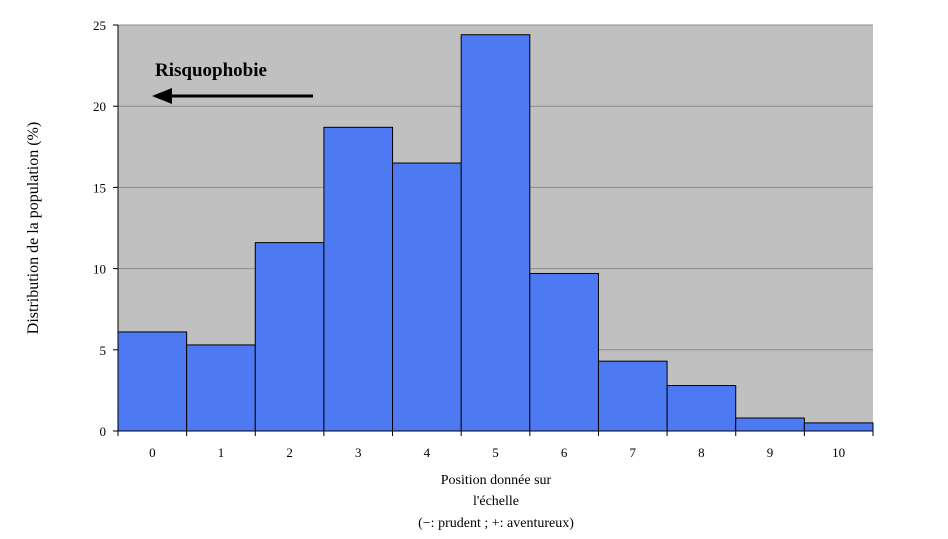  What do you see at coordinates (103, 431) in the screenshot?
I see `y-tick-label: 0` at bounding box center [103, 431].